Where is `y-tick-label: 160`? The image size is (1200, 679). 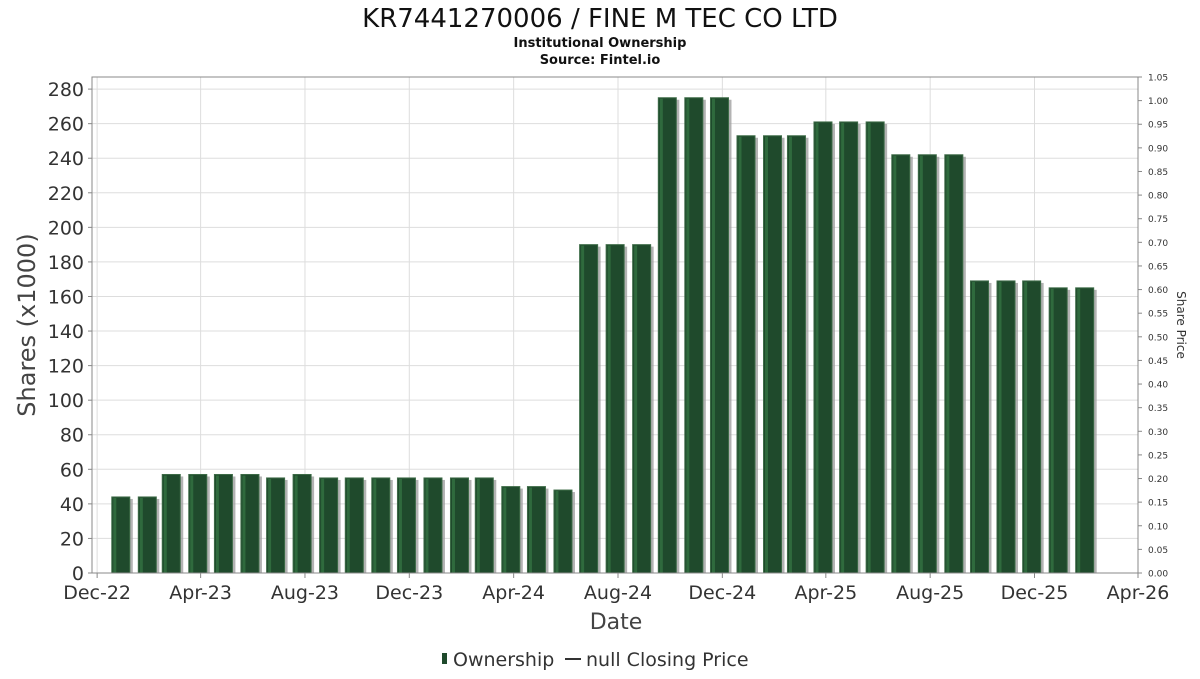 y-tick-label: 160 is located at coordinates (66, 297).